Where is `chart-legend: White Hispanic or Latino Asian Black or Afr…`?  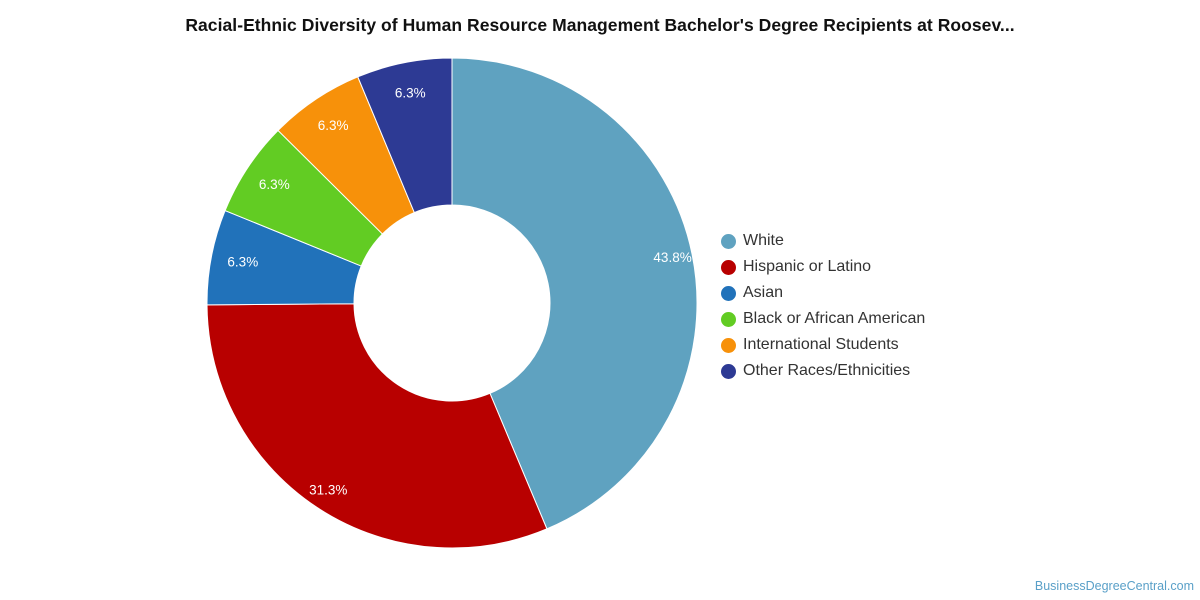 chart-legend: White Hispanic or Latino Asian Black or Afr… is located at coordinates (823, 306).